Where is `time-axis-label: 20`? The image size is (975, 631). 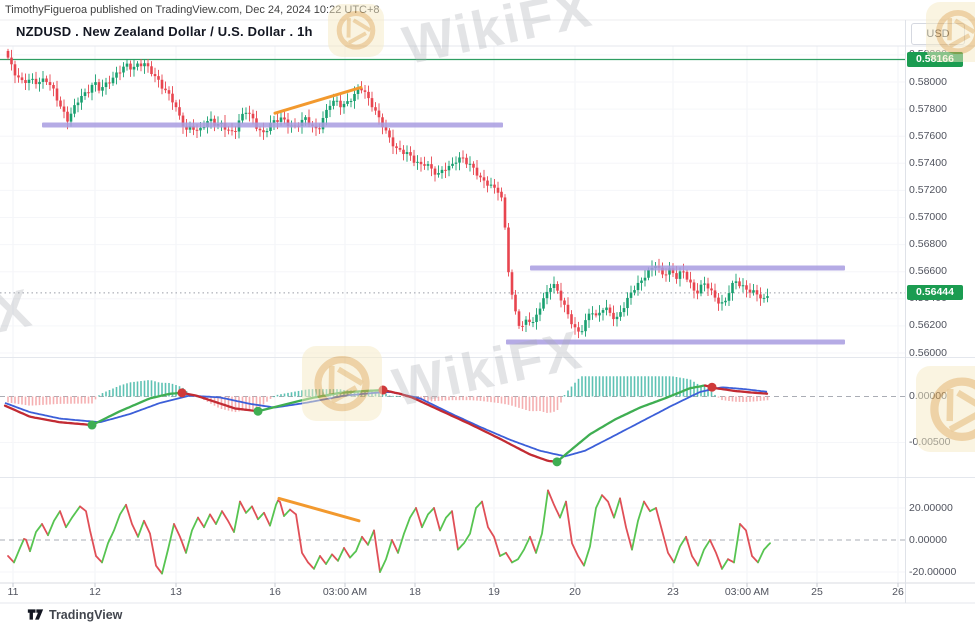
time-axis-label: 20 is located at coordinates (575, 592).